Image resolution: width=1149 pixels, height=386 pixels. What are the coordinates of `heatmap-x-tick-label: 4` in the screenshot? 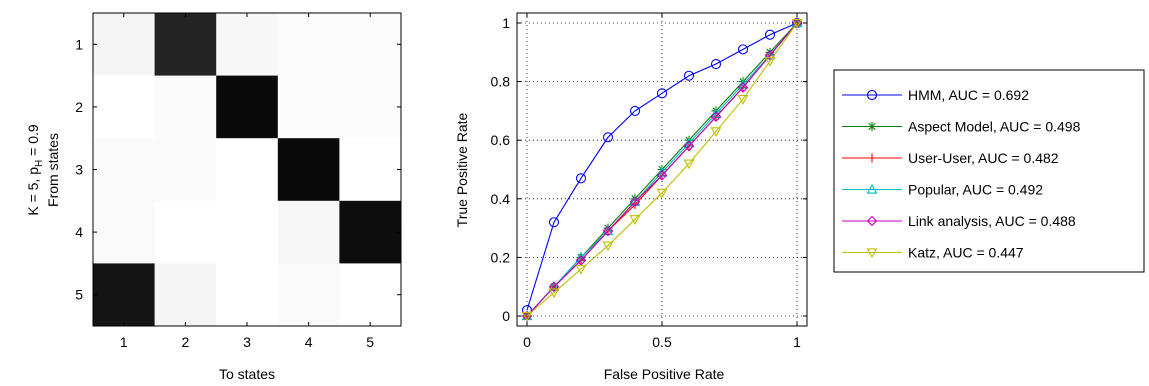 It's located at (309, 342).